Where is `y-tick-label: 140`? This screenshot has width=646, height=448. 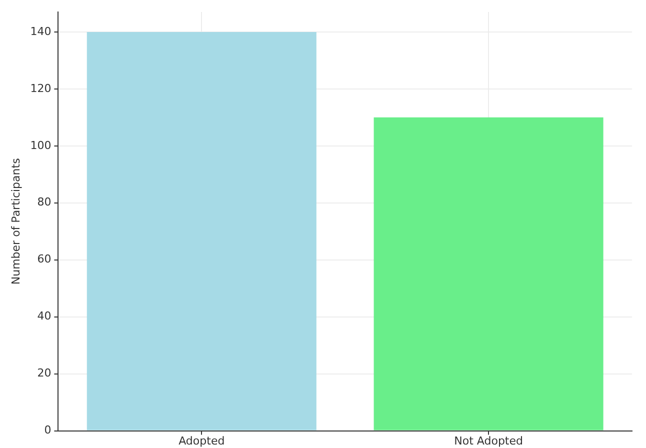 y-tick-label: 140 is located at coordinates (41, 31).